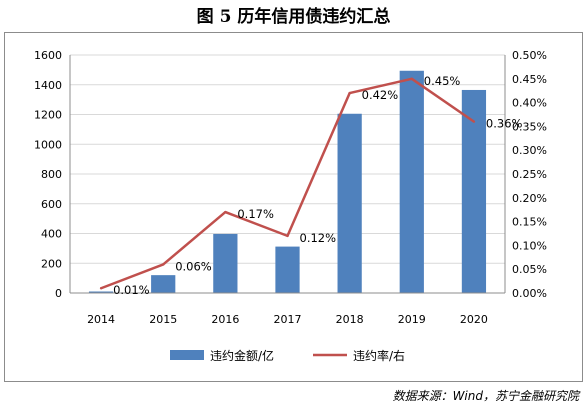 This screenshot has height=408, width=587. I want to click on rate-point-2016, so click(225, 212).